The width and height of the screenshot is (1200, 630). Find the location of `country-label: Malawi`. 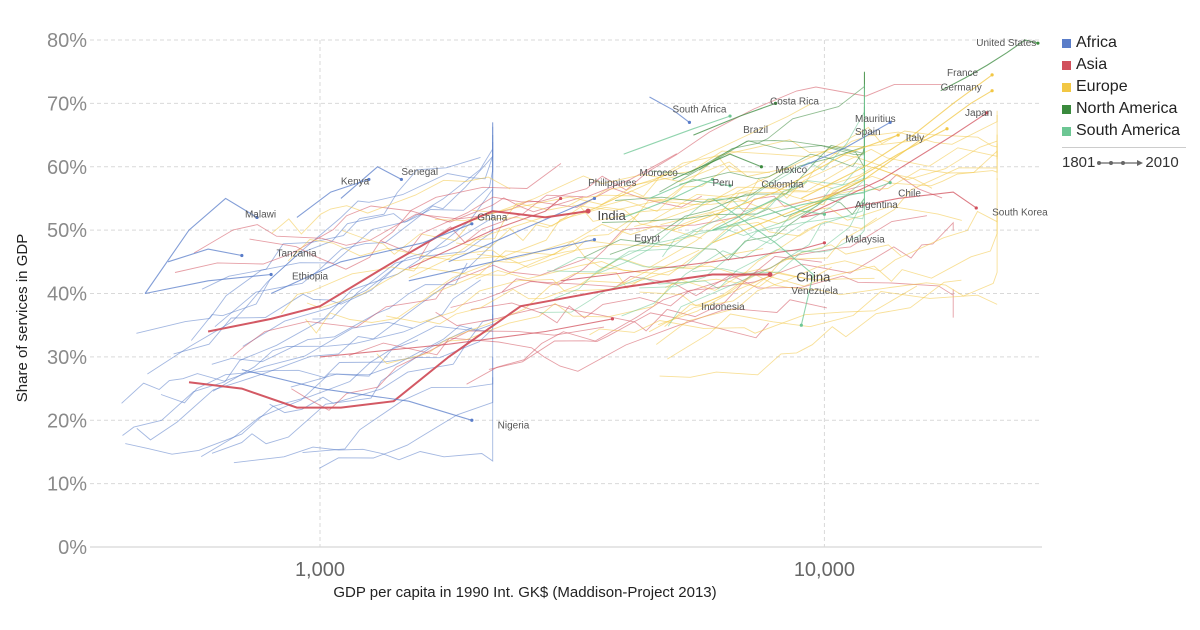

country-label: Malawi is located at coordinates (260, 214).